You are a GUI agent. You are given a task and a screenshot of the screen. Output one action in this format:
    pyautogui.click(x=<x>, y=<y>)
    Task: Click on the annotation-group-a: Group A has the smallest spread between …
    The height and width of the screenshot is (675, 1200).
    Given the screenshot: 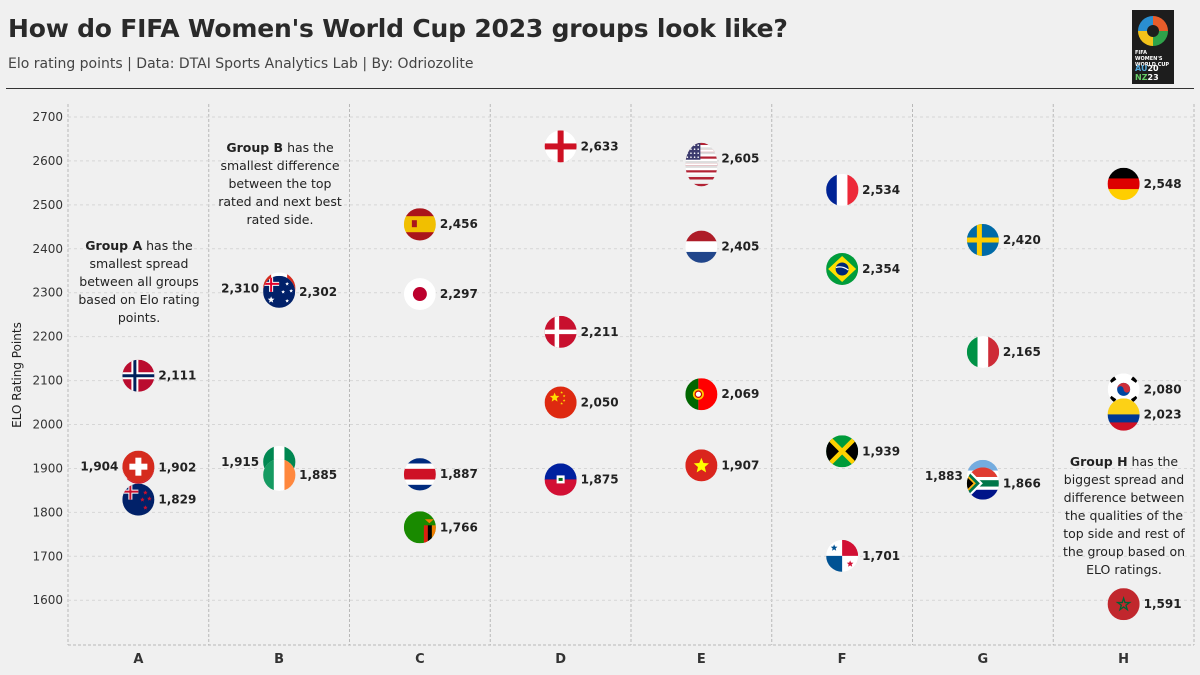 What is the action you would take?
    pyautogui.click(x=139, y=282)
    